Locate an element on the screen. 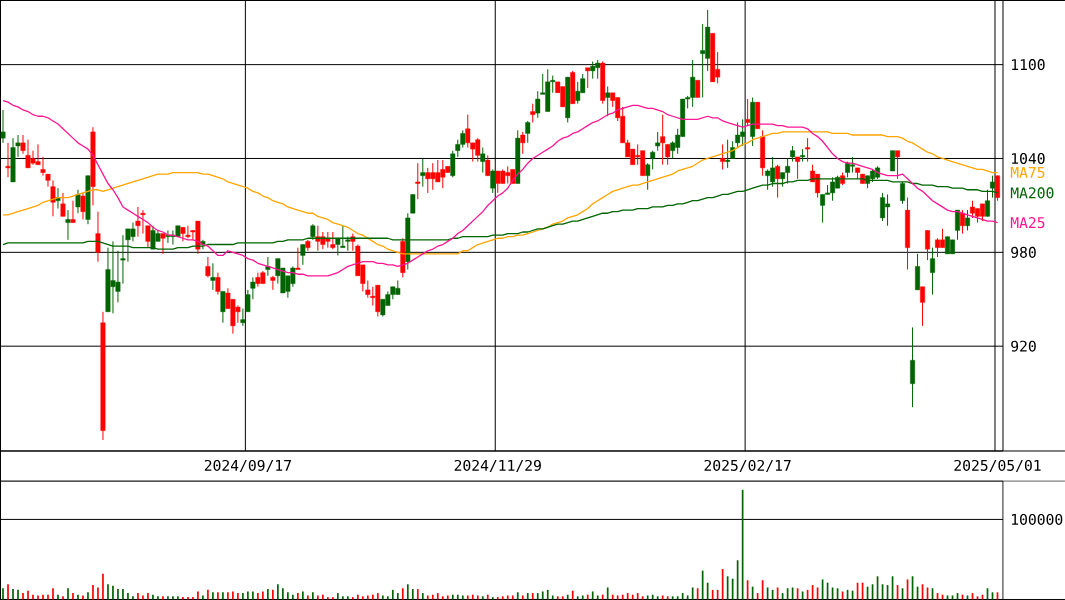 The height and width of the screenshot is (600, 1065). x-tick-label: 2024/09/17 is located at coordinates (247, 466).